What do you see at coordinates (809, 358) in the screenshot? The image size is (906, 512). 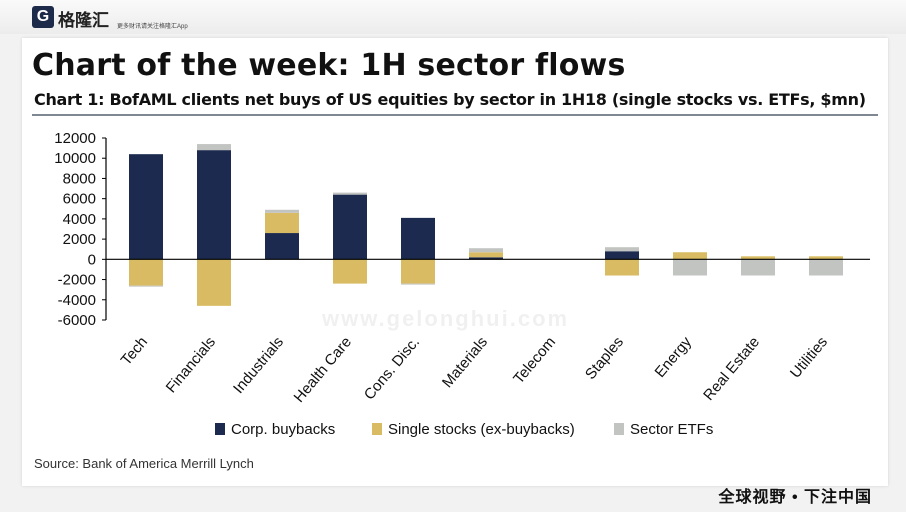 I see `x-tick-label: Utilities` at bounding box center [809, 358].